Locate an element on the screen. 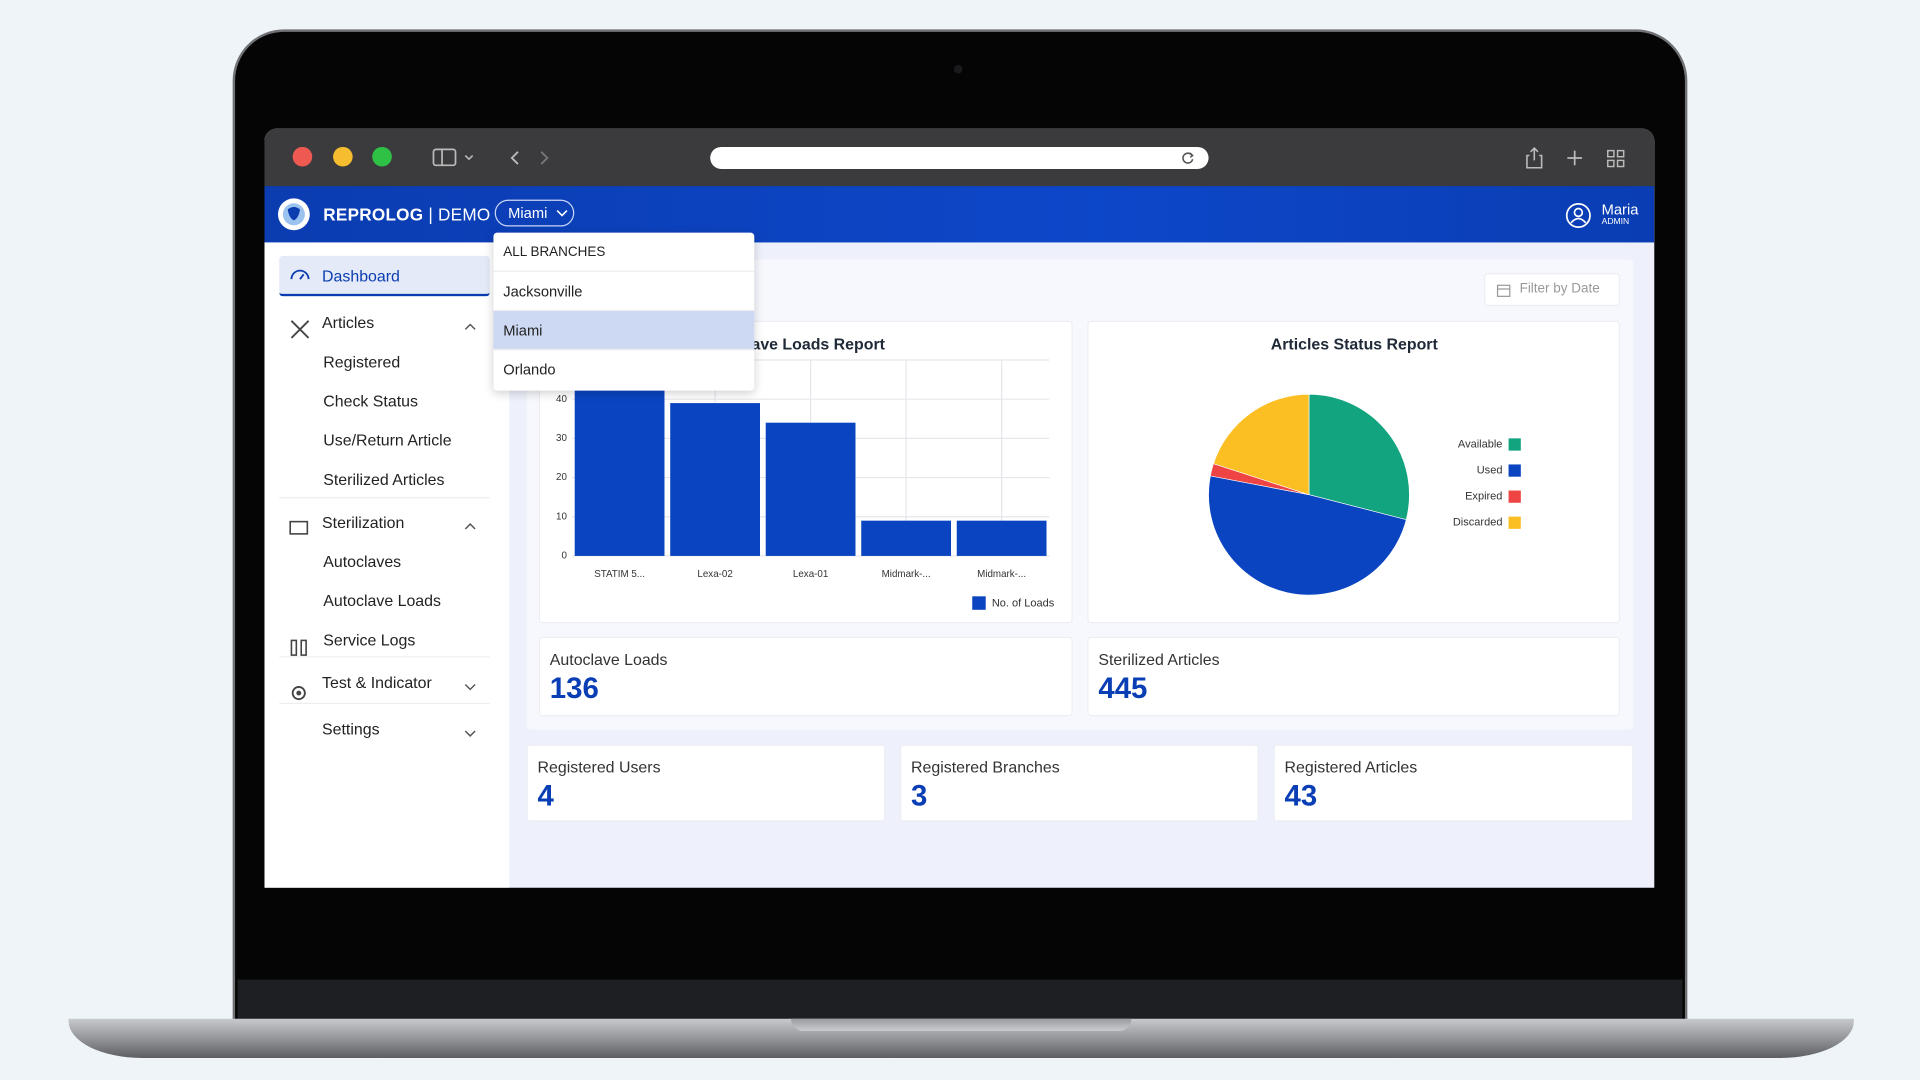 The width and height of the screenshot is (1920, 1080). stat-label: Registered Branches is located at coordinates (985, 767).